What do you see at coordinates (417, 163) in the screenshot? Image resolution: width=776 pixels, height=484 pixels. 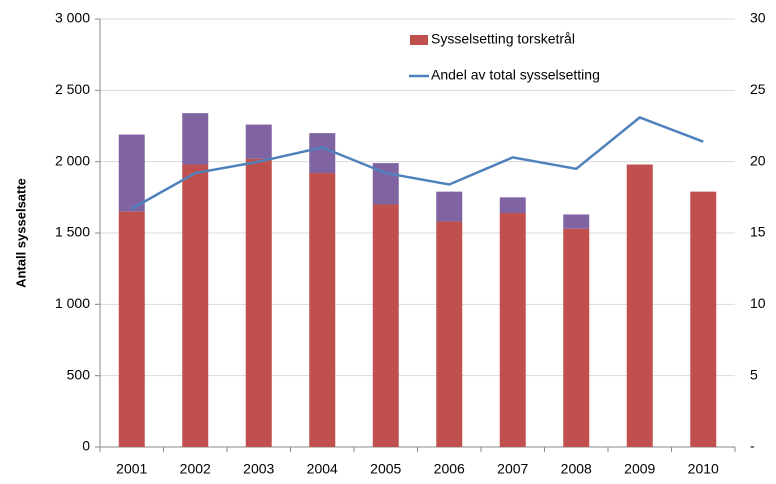 I see `line` at bounding box center [417, 163].